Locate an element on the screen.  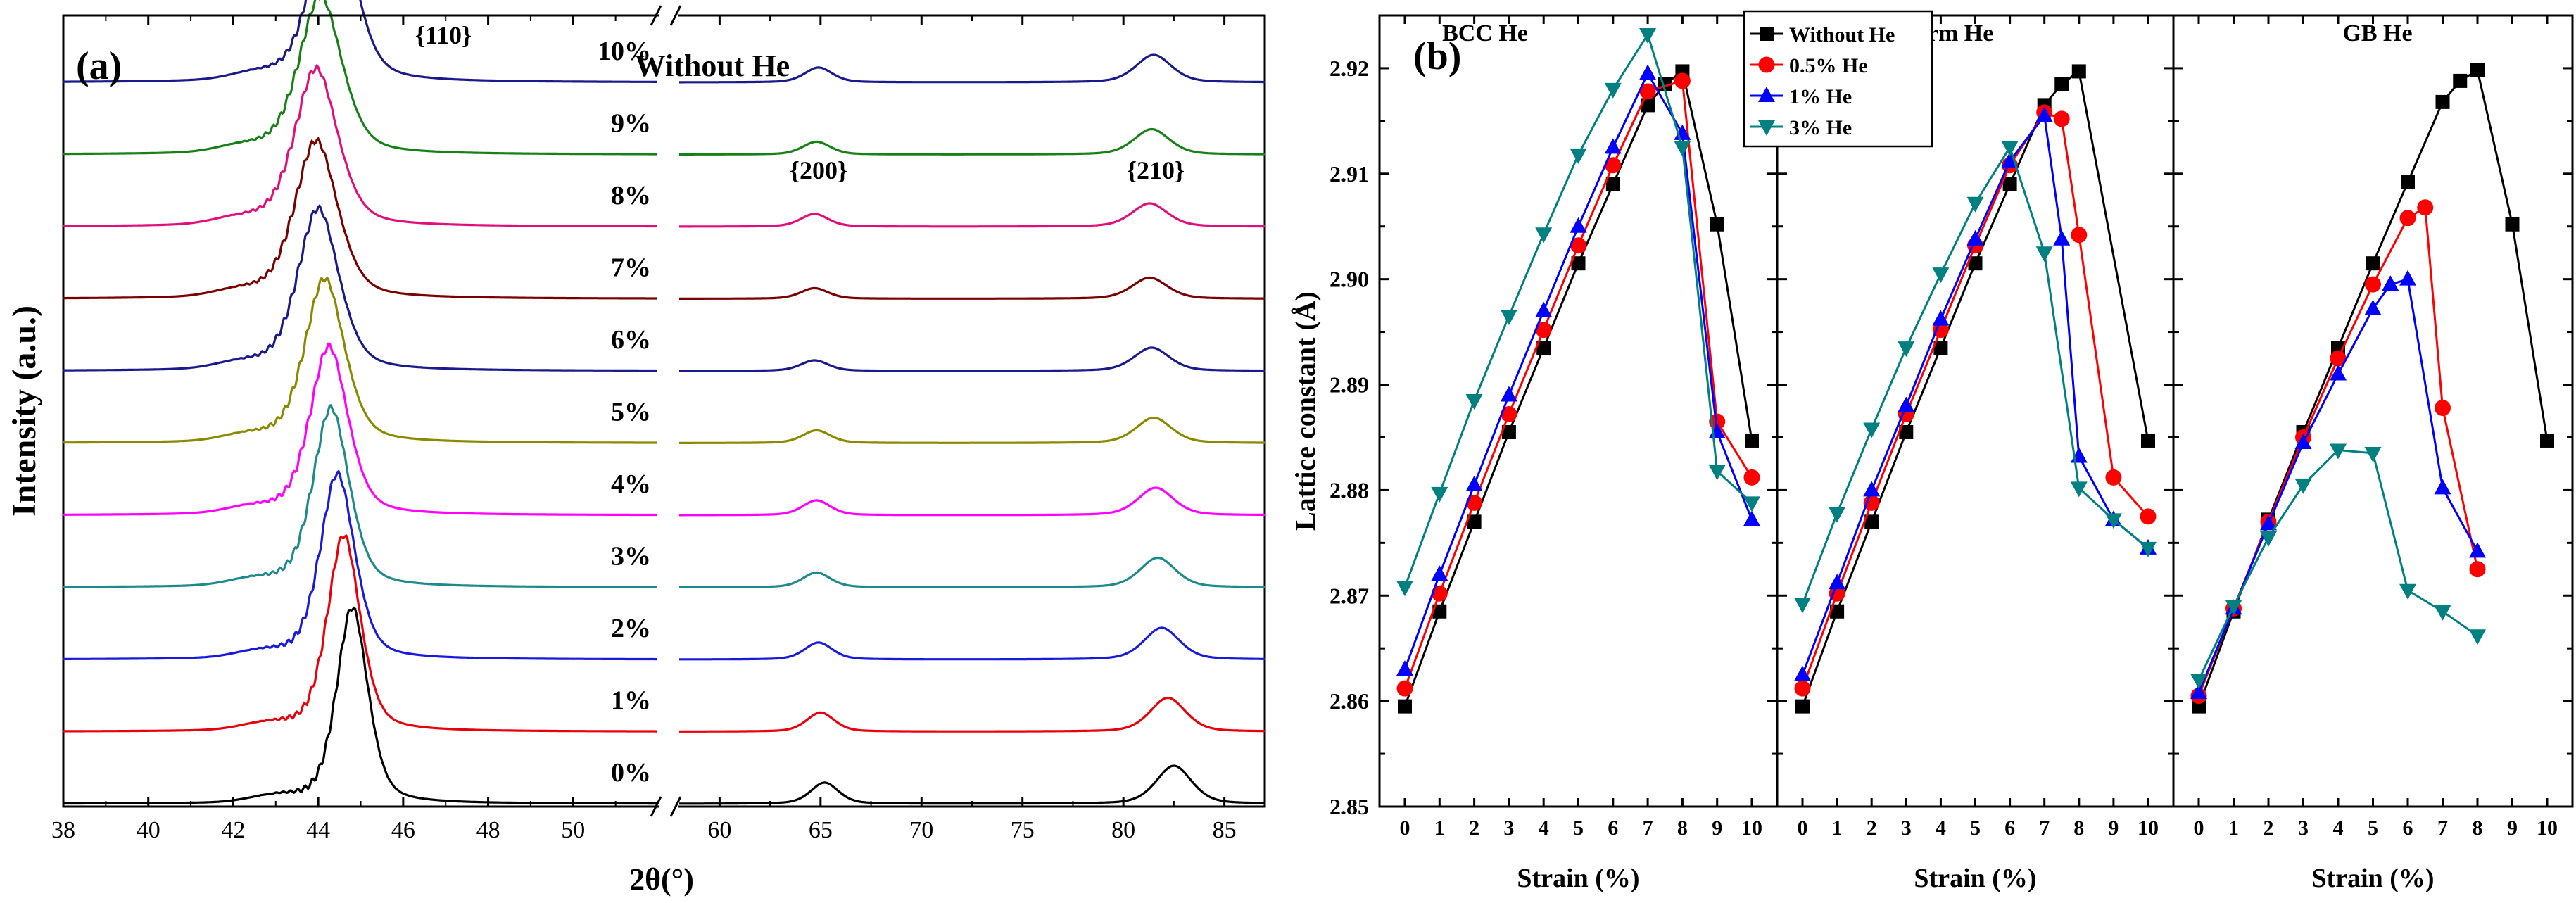
b-x-tick-label-0: 0 is located at coordinates (1803, 828).